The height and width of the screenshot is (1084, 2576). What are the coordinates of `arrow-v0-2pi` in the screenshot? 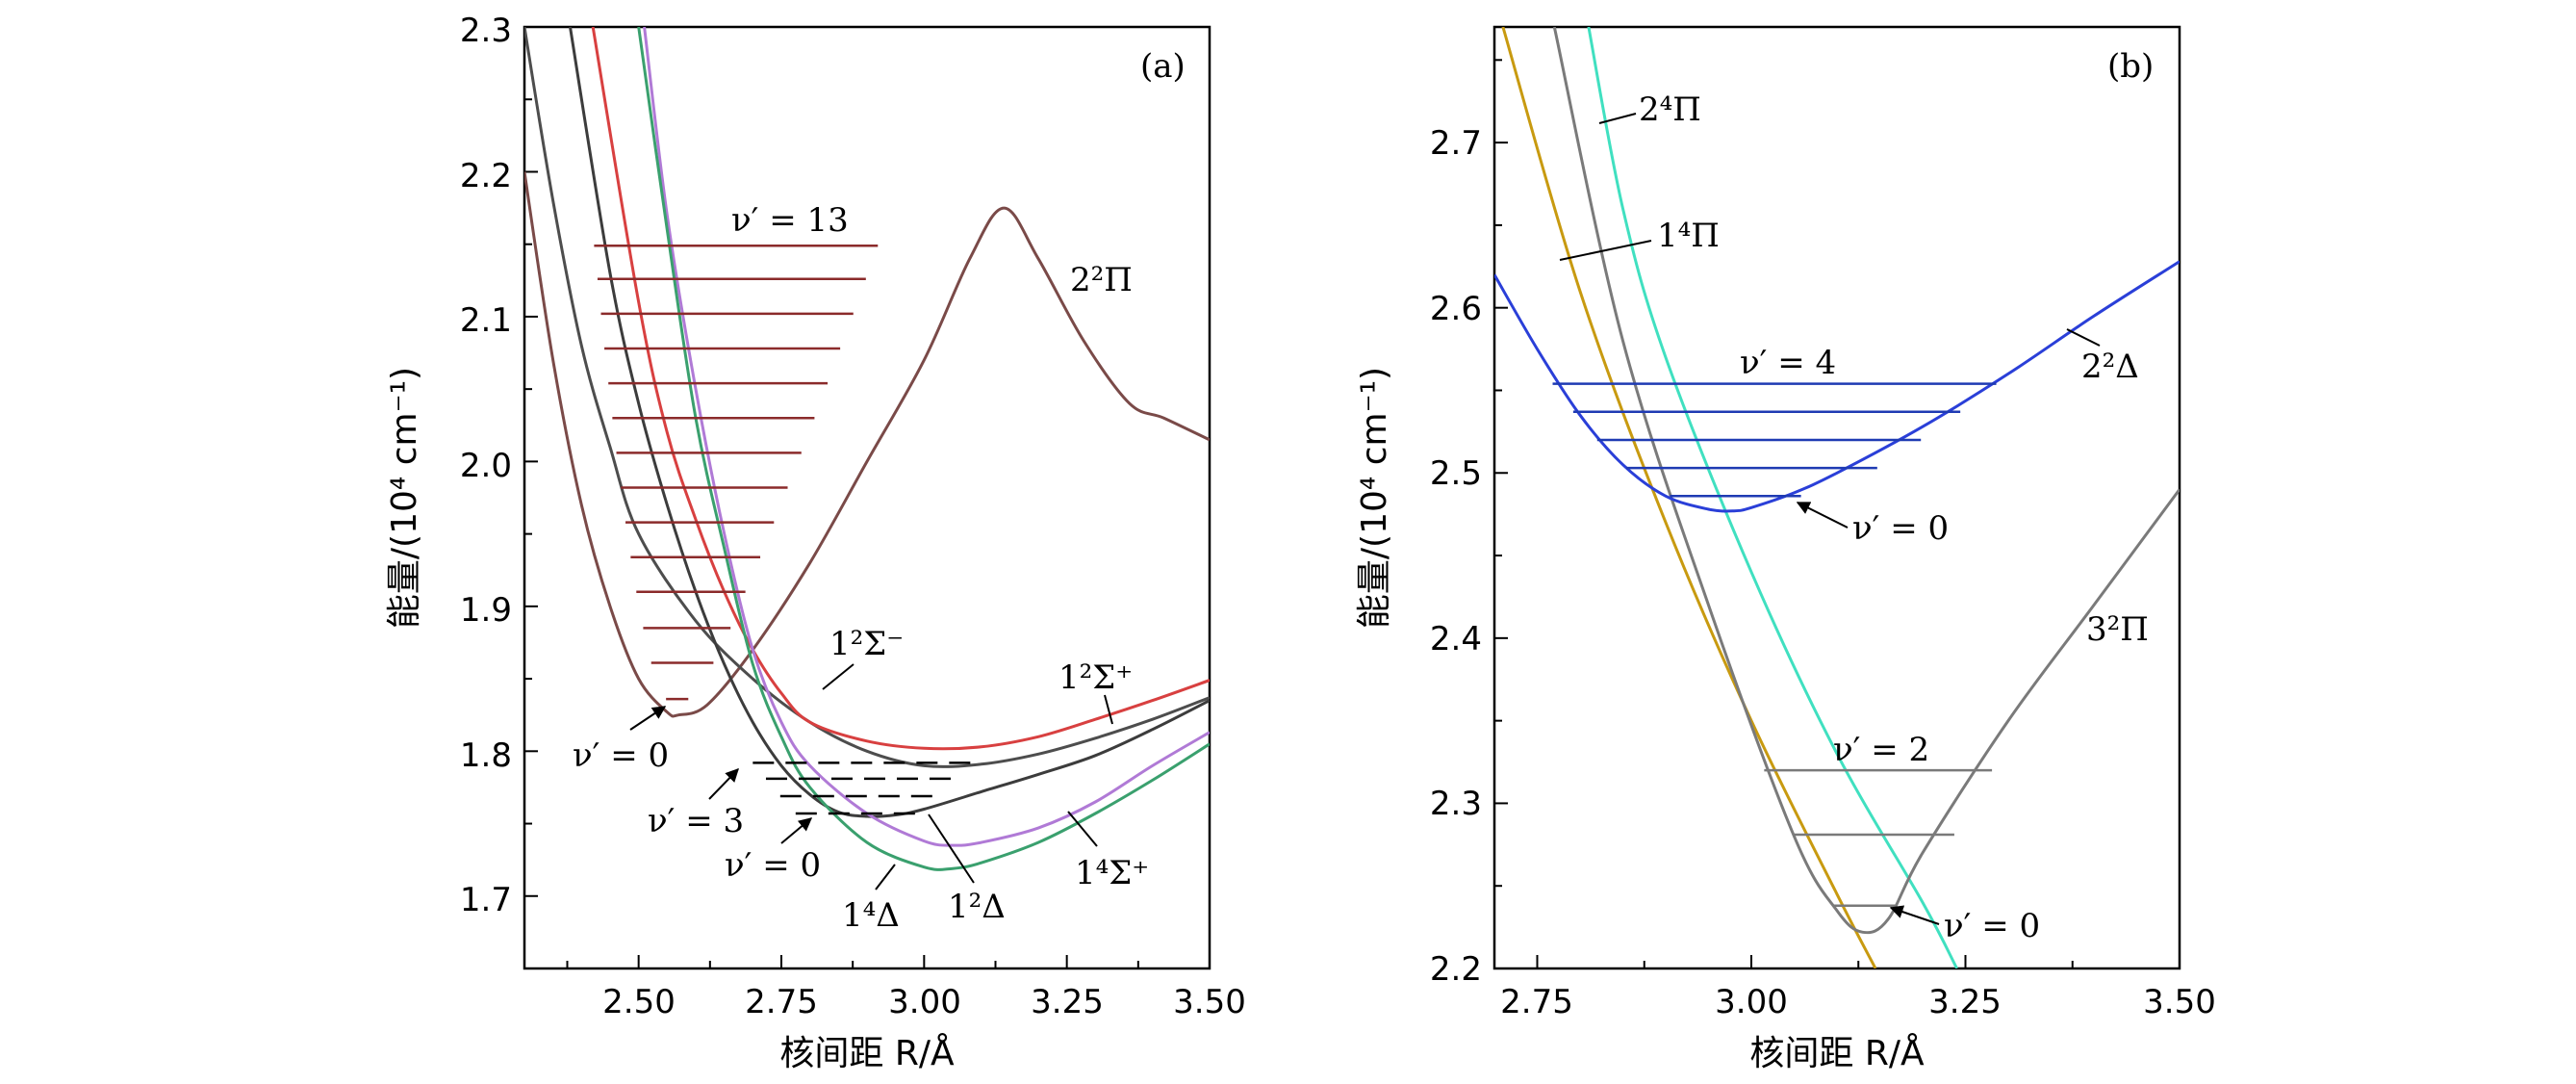 It's located at (648, 718).